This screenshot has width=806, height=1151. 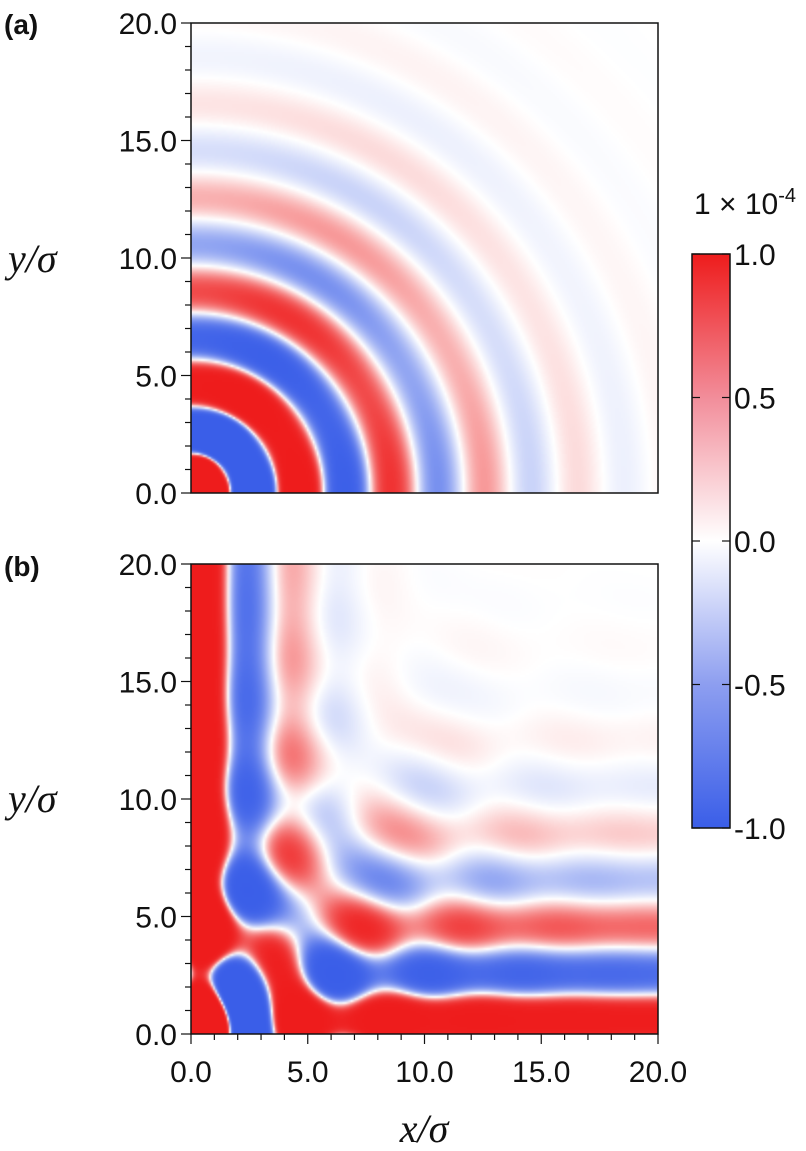 I want to click on colorbar-tick-label: 1.0, so click(x=755, y=255).